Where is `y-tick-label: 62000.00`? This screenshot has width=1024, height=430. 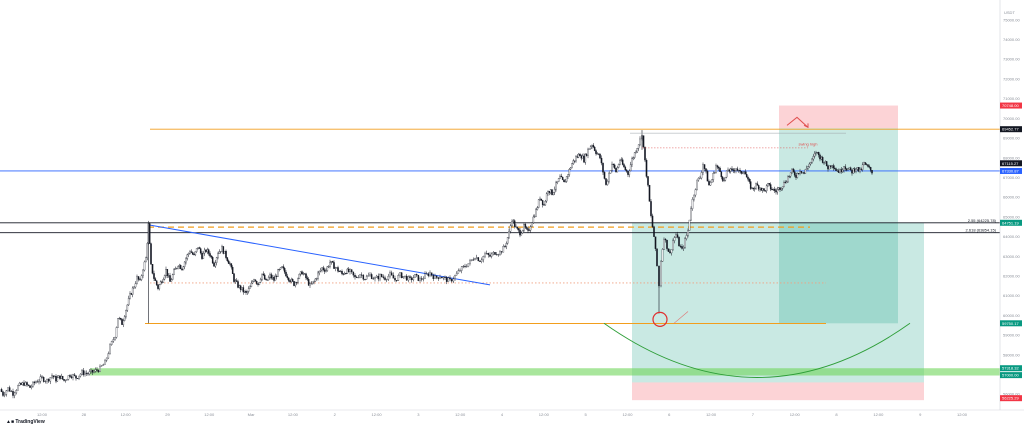 y-tick-label: 62000.00 is located at coordinates (1011, 276).